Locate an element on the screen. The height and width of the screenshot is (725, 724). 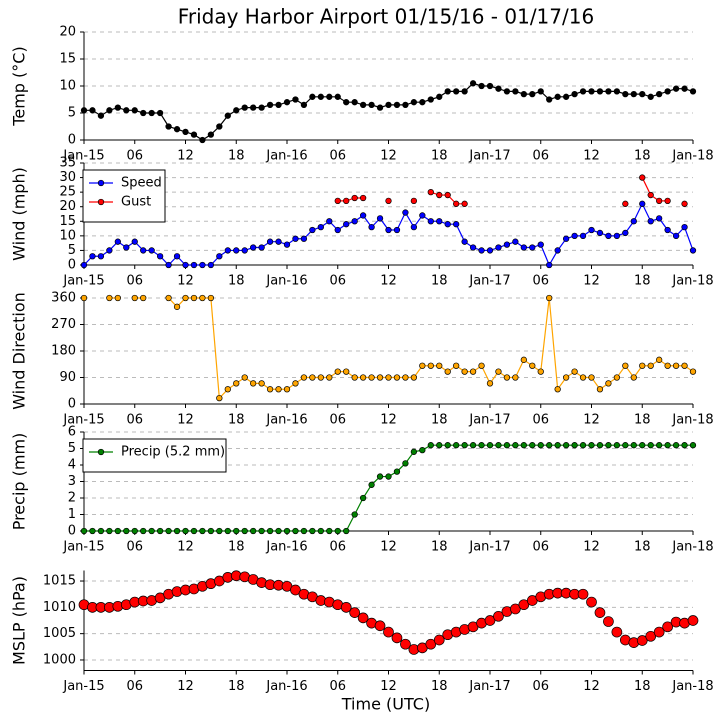
y-tick-label: 1005 is located at coordinates (59, 633).